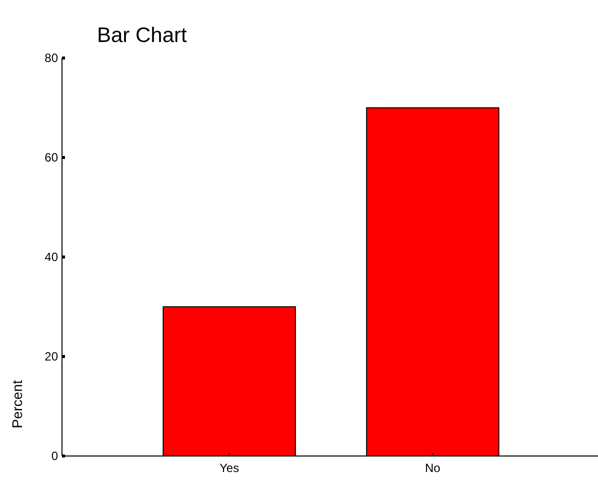 This screenshot has width=598, height=481. I want to click on y-tick-label: 80, so click(51, 58).